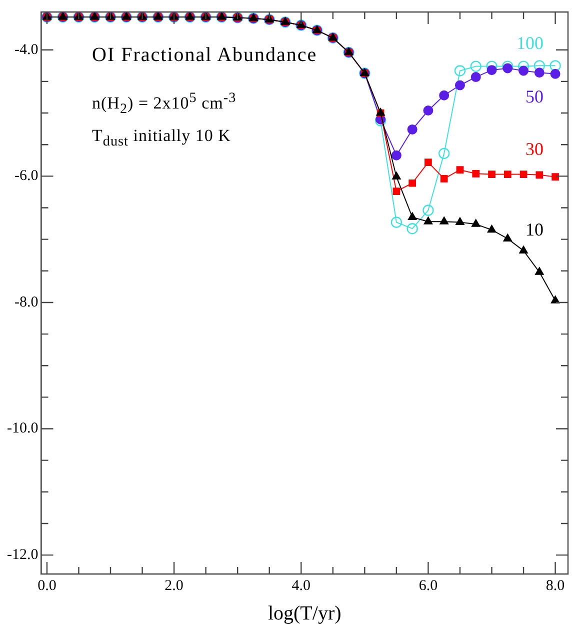  What do you see at coordinates (535, 149) in the screenshot?
I see `series-label: 30` at bounding box center [535, 149].